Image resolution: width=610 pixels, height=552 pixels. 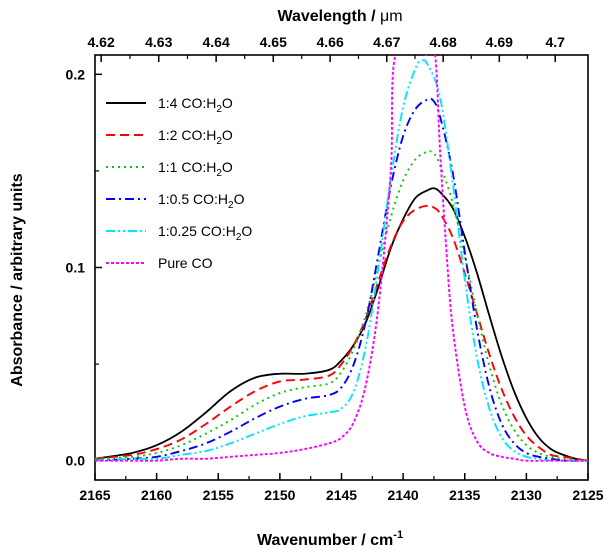 What do you see at coordinates (398, 535) in the screenshot?
I see `x-axis-label-superscript: -1` at bounding box center [398, 535].